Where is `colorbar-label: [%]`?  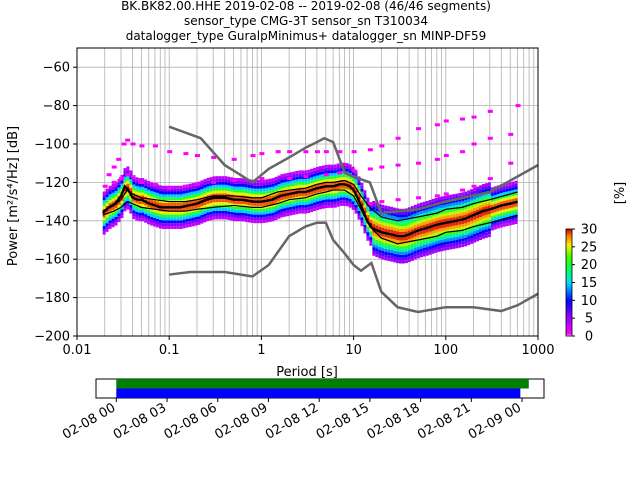 colorbar-label: [%] is located at coordinates (620, 193).